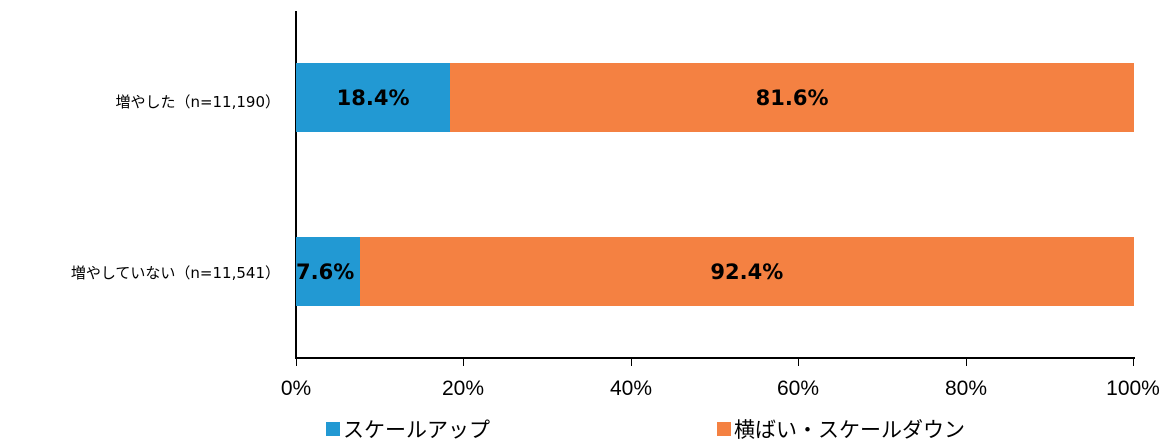 The width and height of the screenshot is (1167, 444). What do you see at coordinates (1133, 388) in the screenshot?
I see `x-tick-label: 100%` at bounding box center [1133, 388].